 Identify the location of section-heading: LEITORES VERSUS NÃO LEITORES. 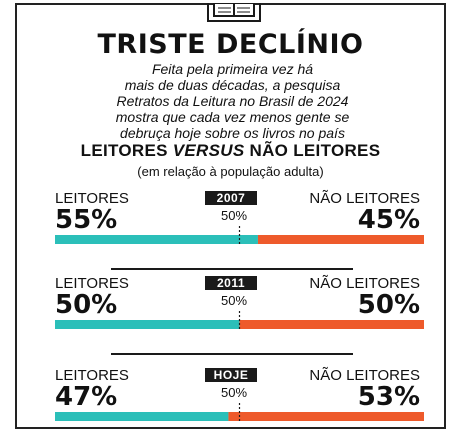
(230, 151).